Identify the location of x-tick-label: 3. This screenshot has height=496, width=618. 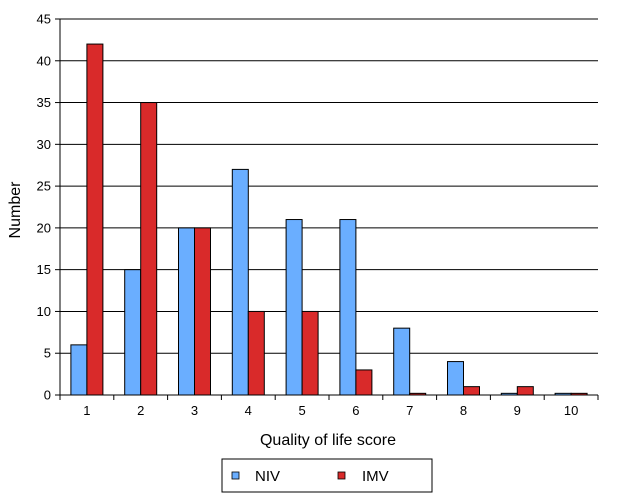
(194, 410).